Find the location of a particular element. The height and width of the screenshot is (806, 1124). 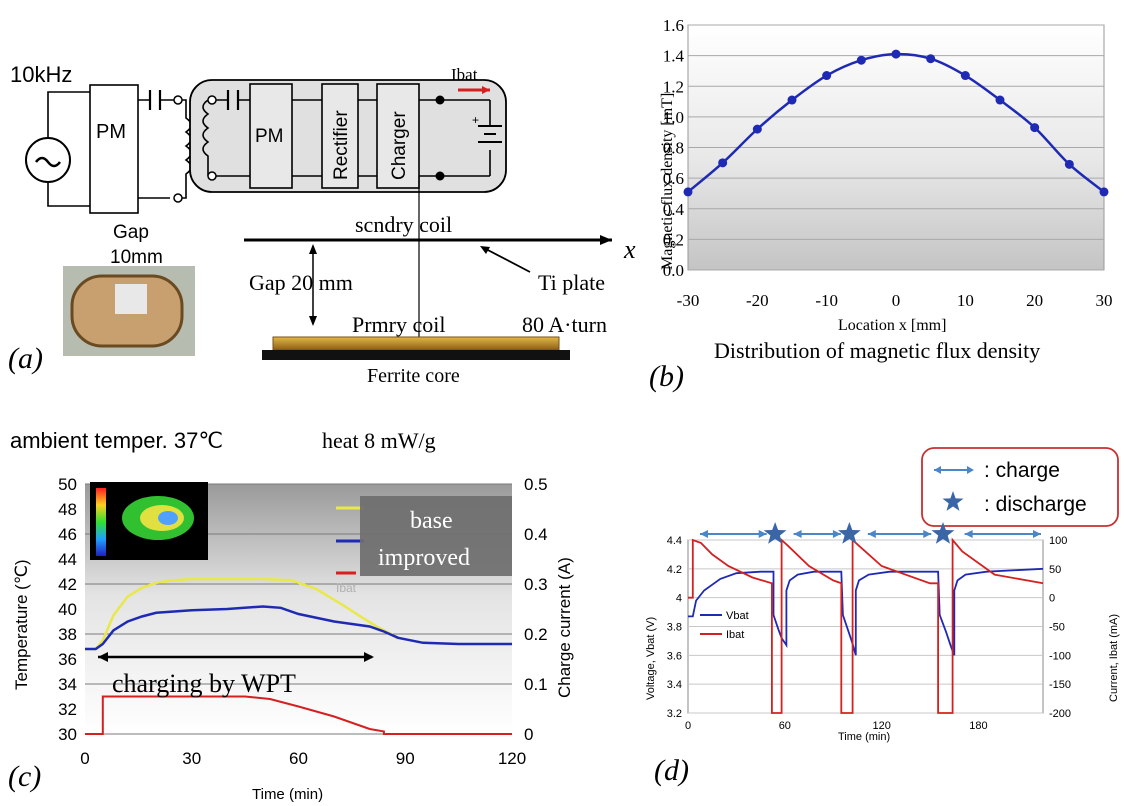

y2-tick-label-d: 100 is located at coordinates (1058, 541).